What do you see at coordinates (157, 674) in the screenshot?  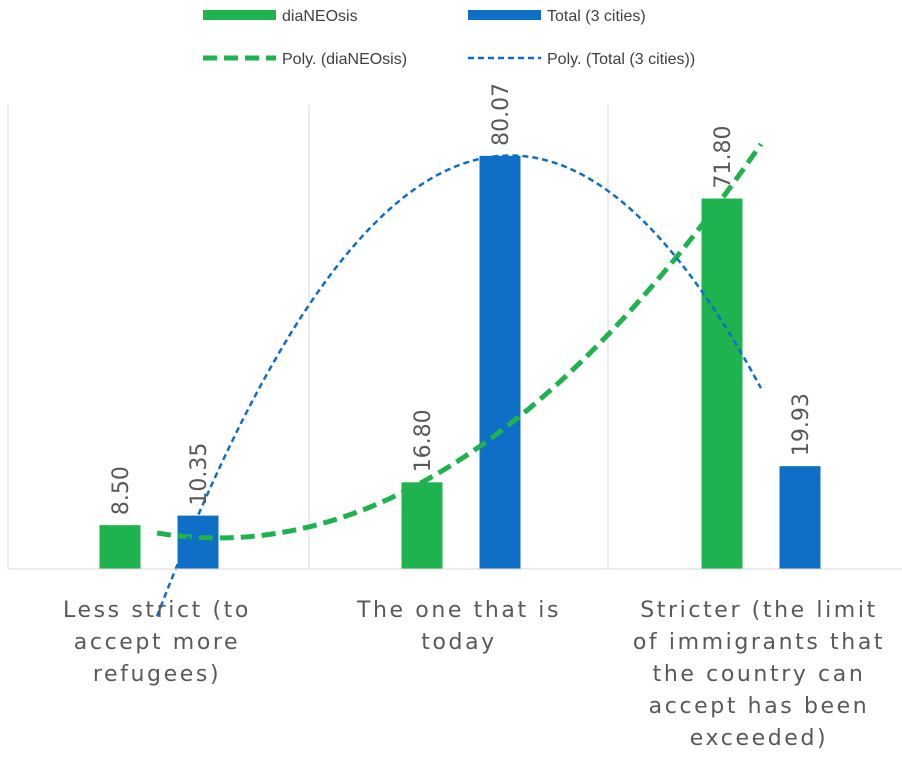 I see `category-label: refugees)` at bounding box center [157, 674].